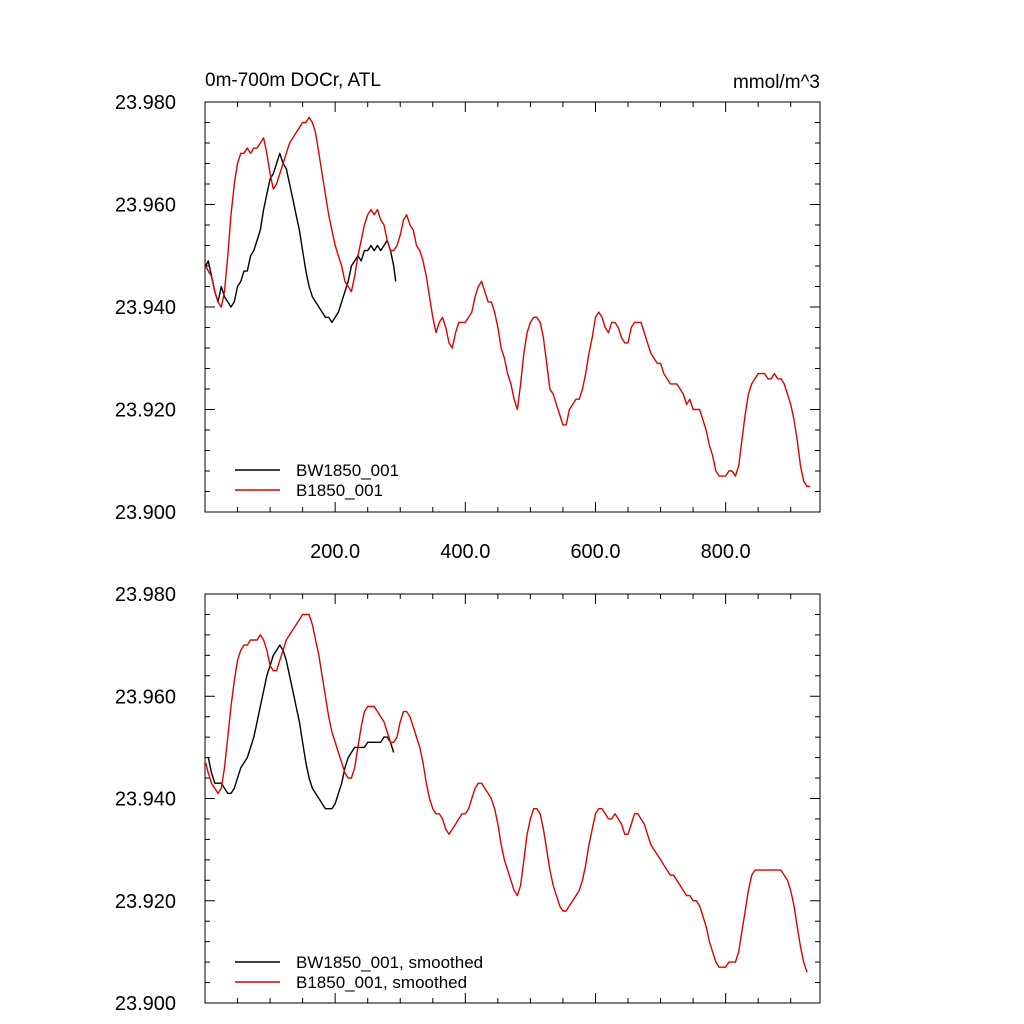 The height and width of the screenshot is (1024, 1024). Describe the element at coordinates (381, 982) in the screenshot. I see `legend-label: B1850_001, smoothed` at that location.